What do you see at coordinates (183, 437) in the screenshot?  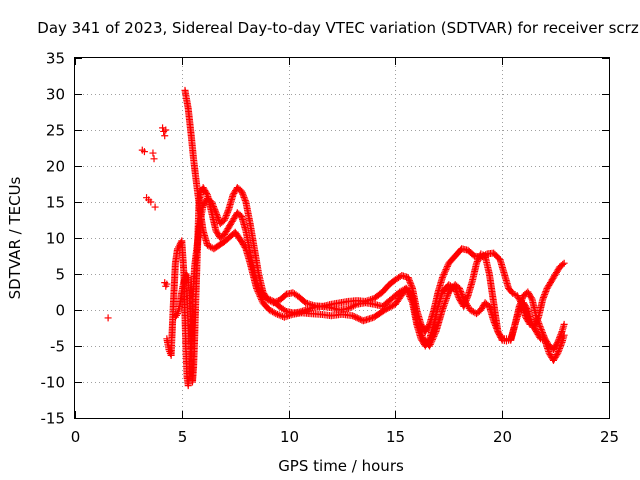 I see `x-tick-label: 5` at bounding box center [183, 437].